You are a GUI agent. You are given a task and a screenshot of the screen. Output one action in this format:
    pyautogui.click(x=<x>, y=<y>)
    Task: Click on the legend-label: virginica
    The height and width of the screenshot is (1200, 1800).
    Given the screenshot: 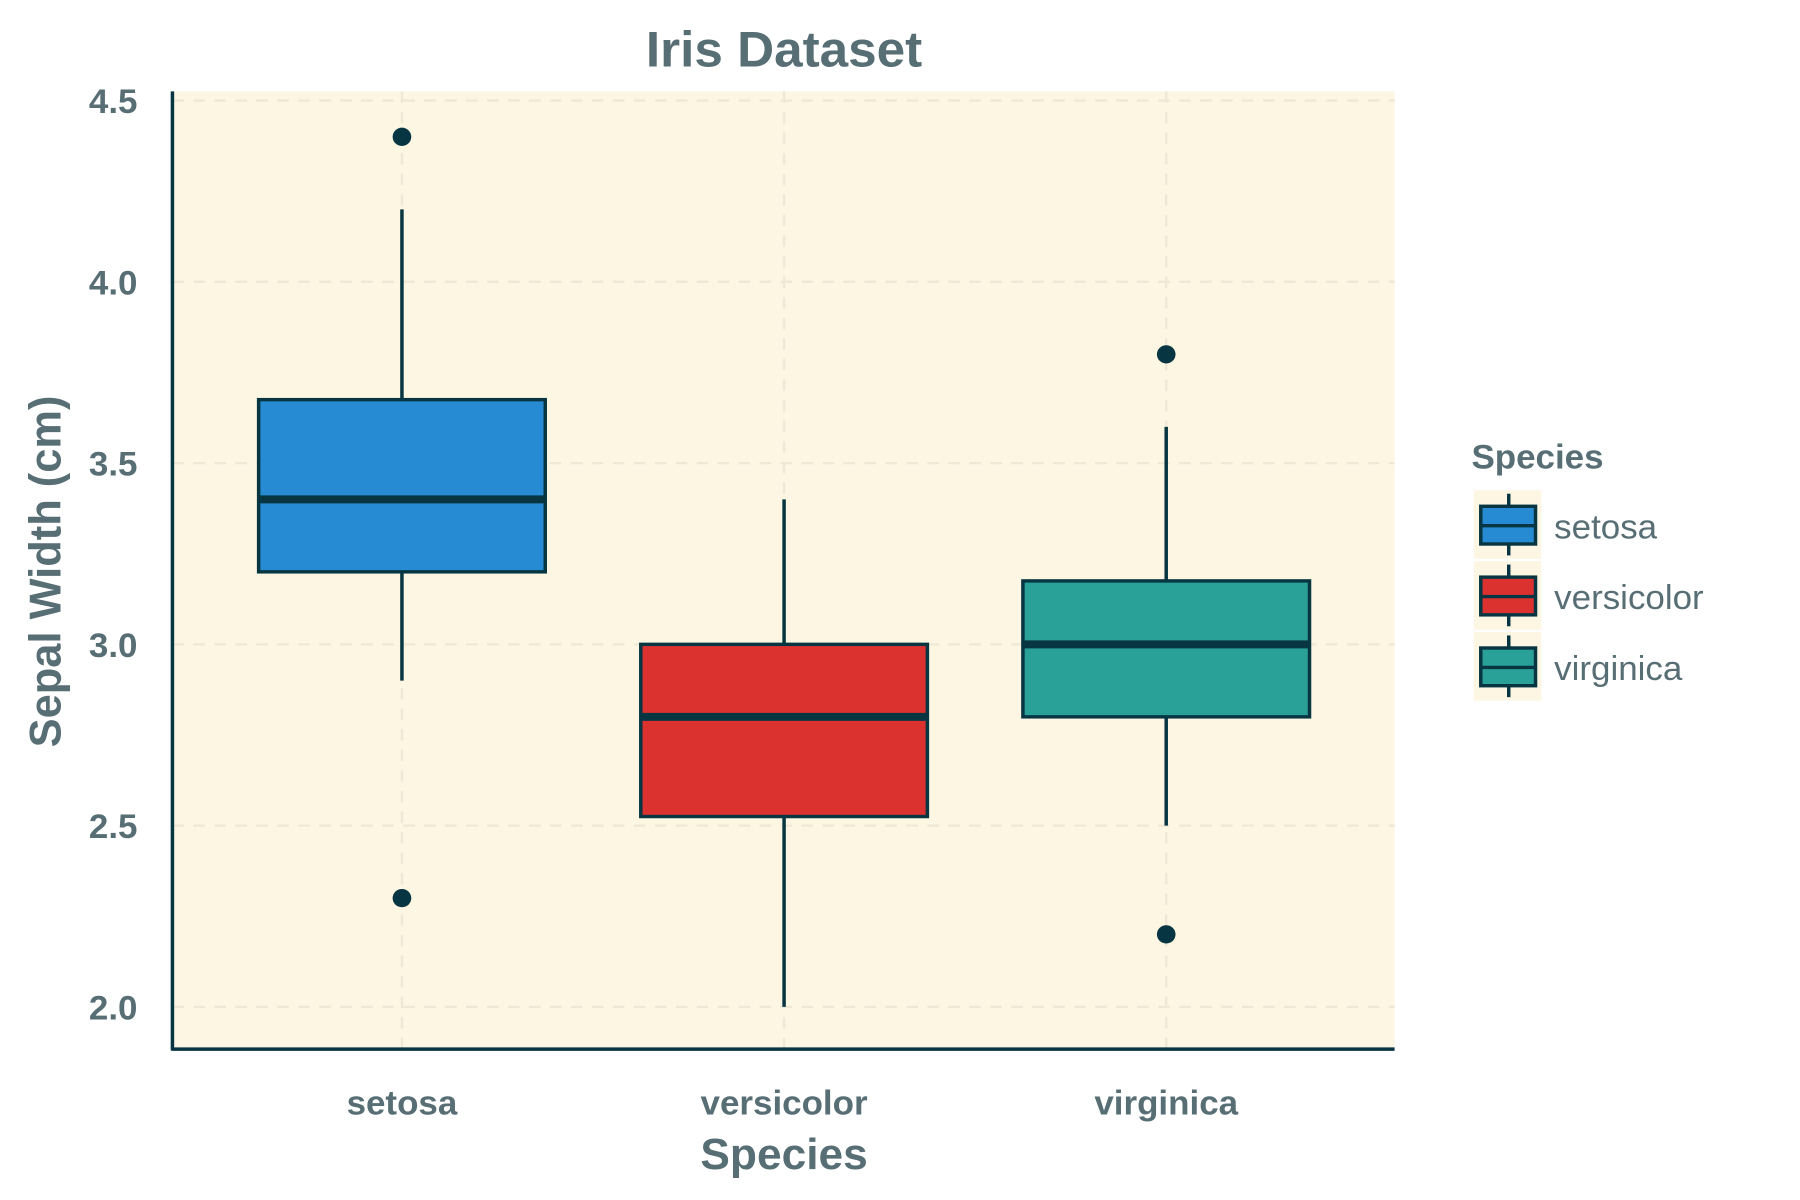 What is the action you would take?
    pyautogui.click(x=1618, y=669)
    